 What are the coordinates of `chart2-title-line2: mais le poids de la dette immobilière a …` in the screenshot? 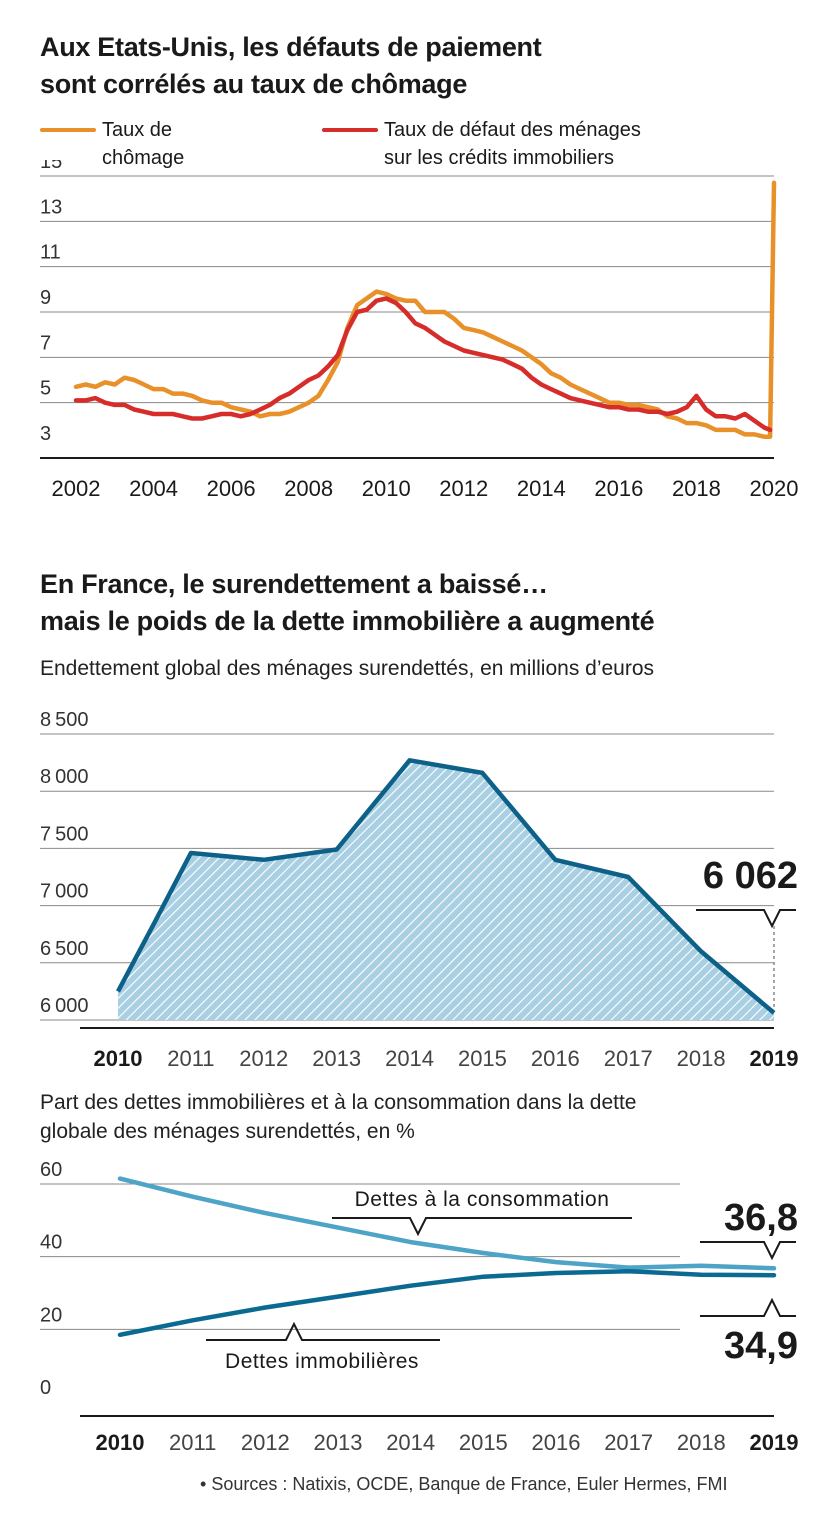 It's located at (347, 621).